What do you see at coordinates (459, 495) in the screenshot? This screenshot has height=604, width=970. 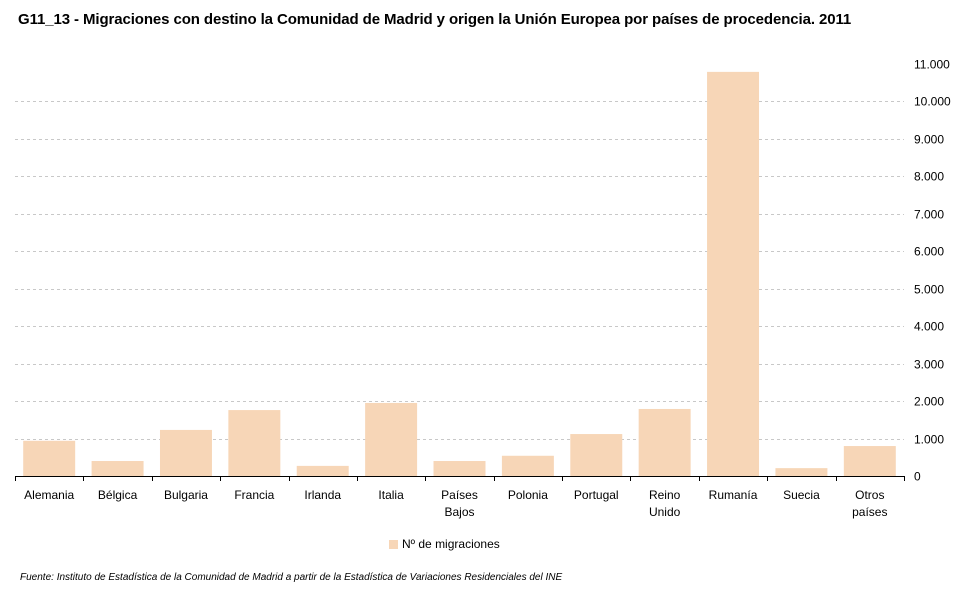 I see `x-tick-label: Países` at bounding box center [459, 495].